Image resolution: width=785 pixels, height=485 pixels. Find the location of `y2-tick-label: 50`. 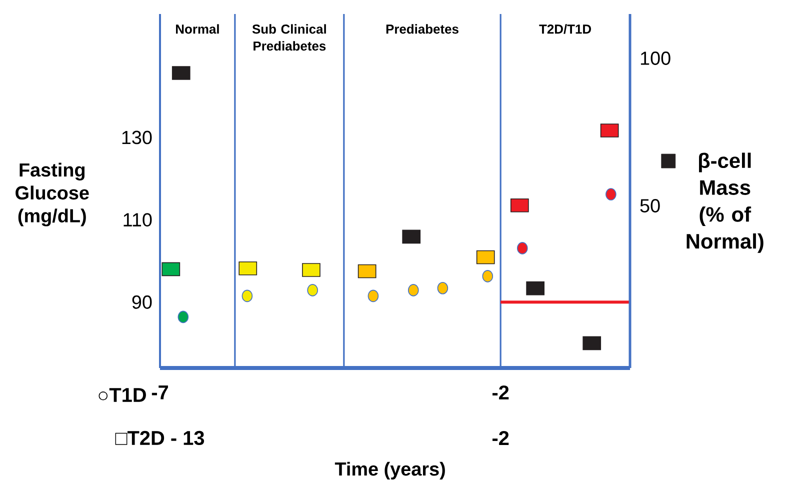

y2-tick-label: 50 is located at coordinates (650, 205).